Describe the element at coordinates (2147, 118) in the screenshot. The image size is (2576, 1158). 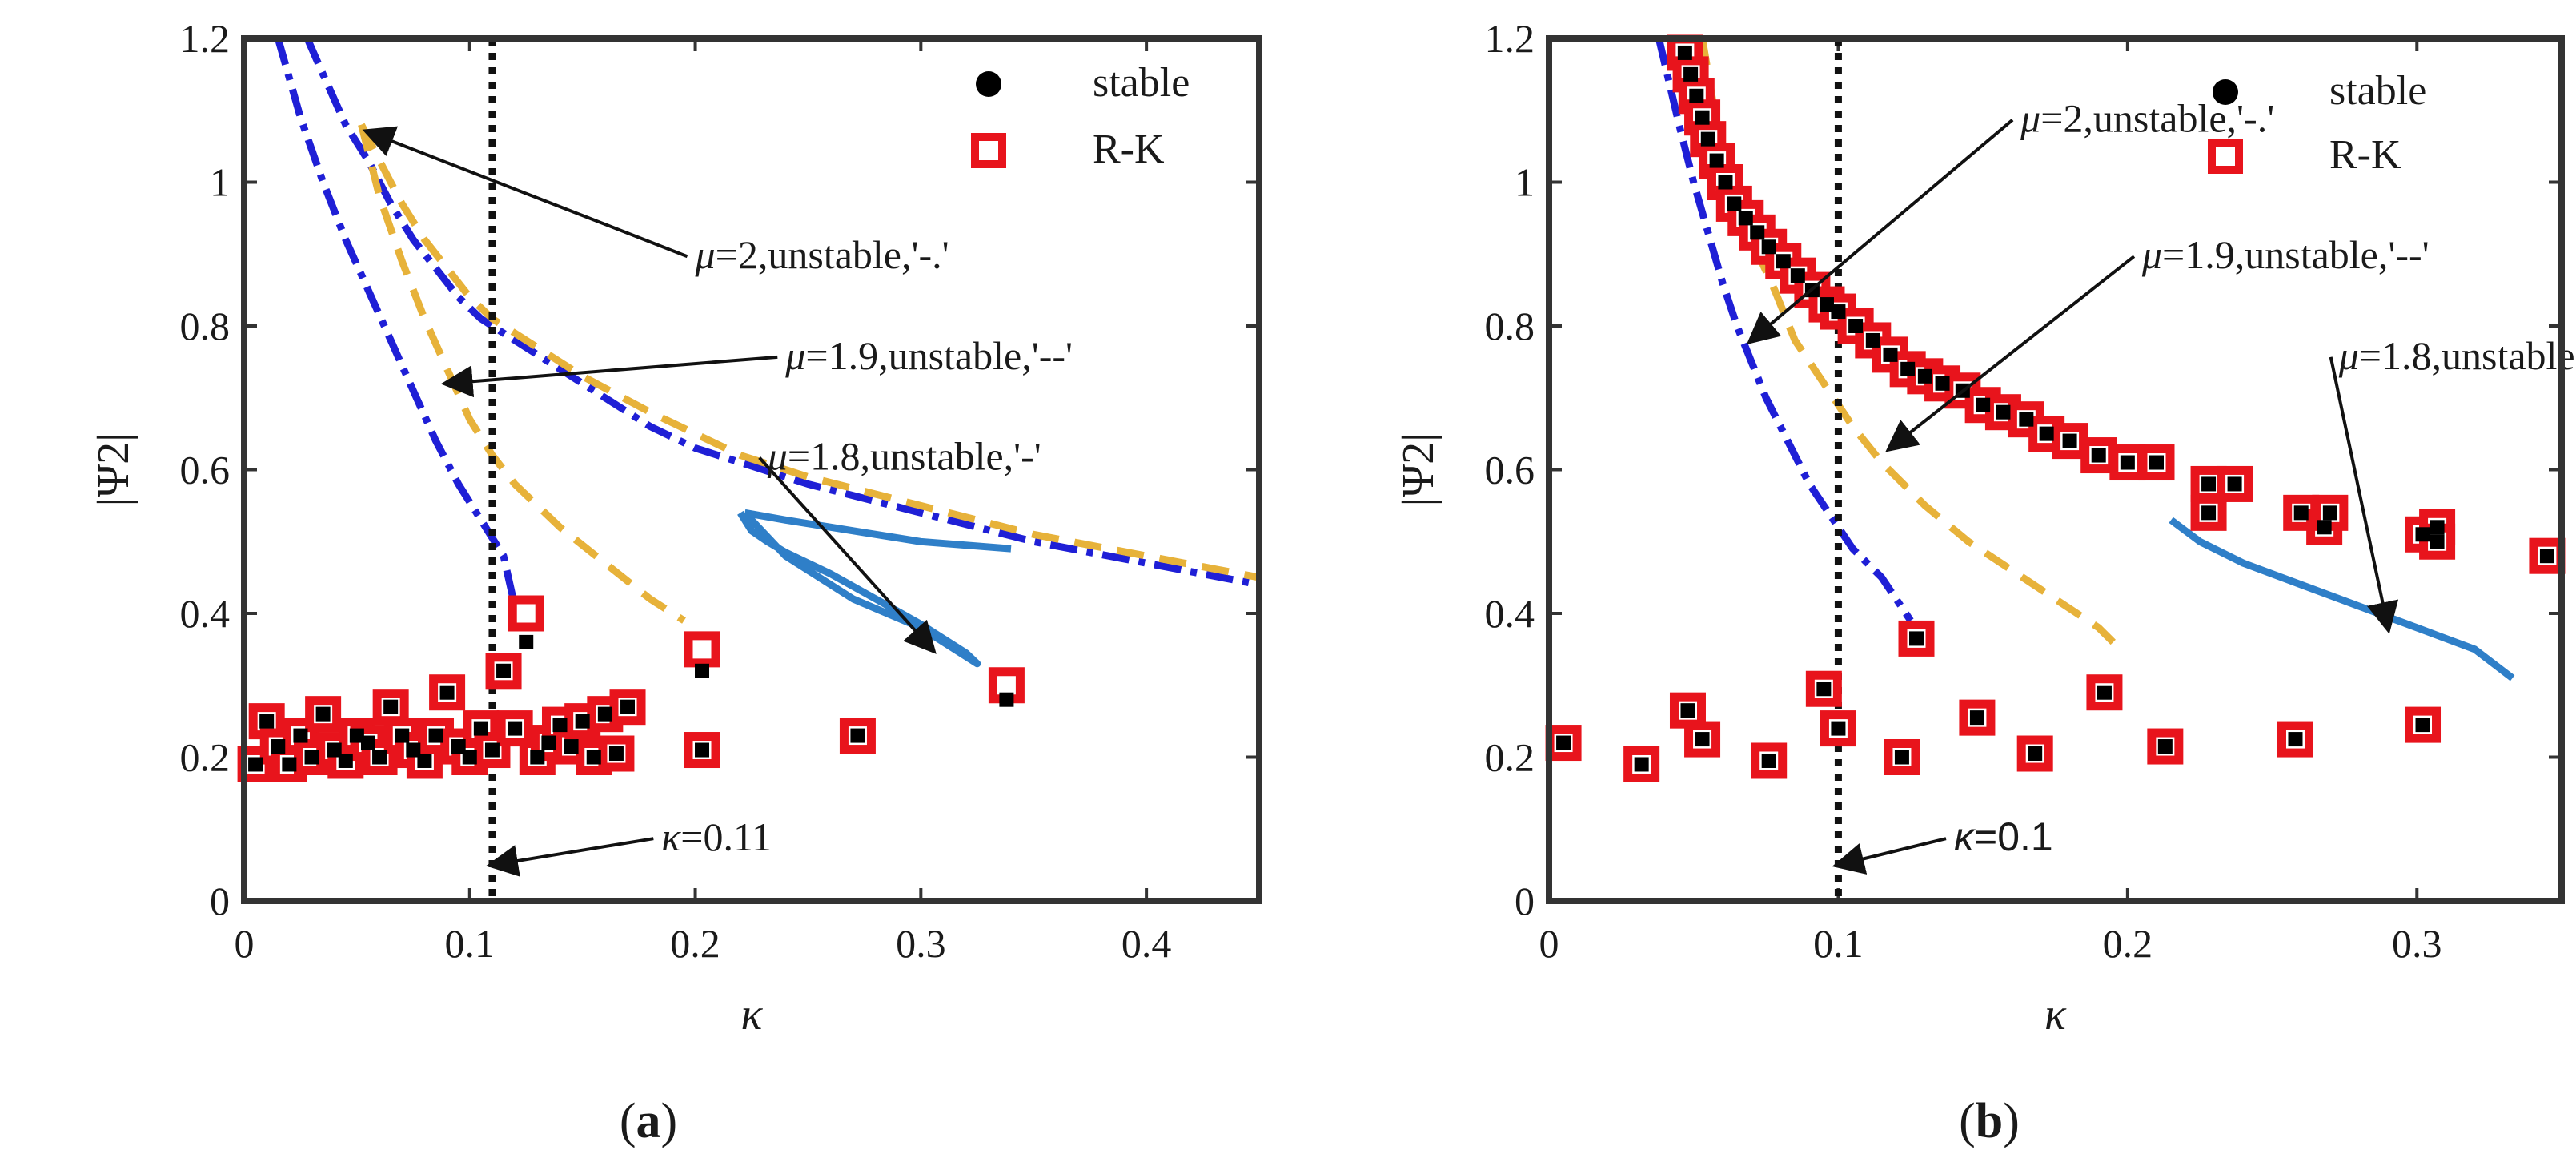
I see `annotation-text: μ=2,unstable,'-.'` at that location.